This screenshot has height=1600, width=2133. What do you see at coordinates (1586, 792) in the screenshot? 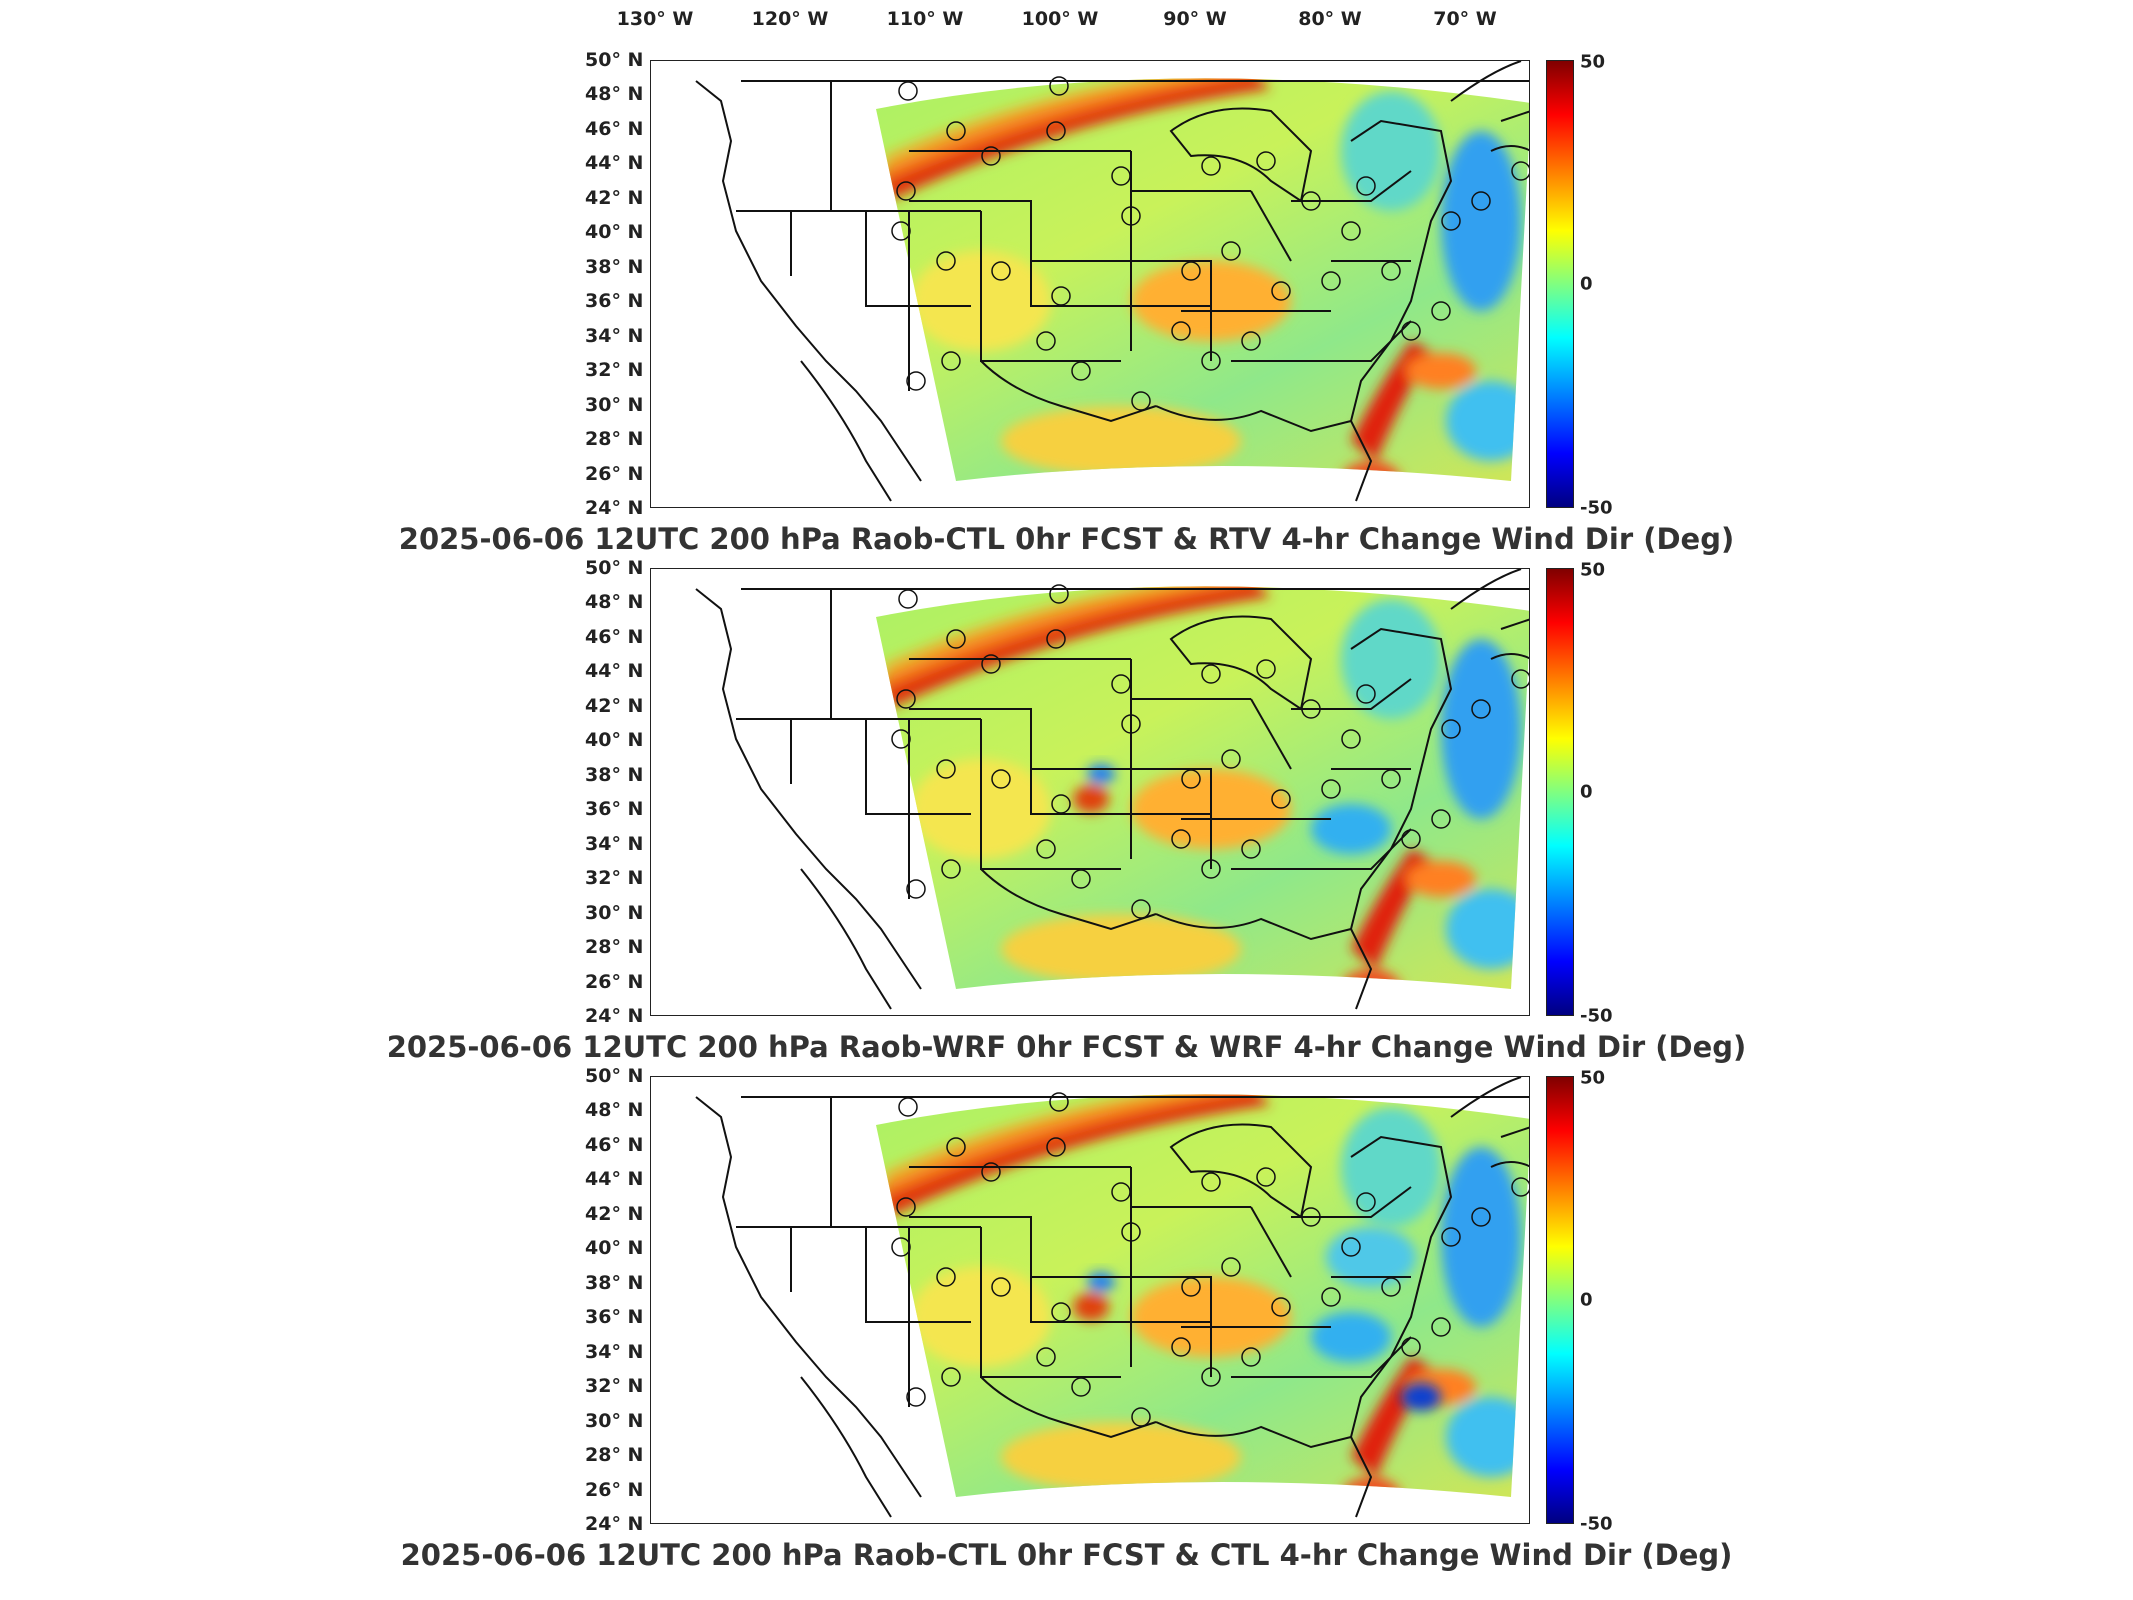
I see `colorbar-mid-label: 0` at bounding box center [1586, 792].